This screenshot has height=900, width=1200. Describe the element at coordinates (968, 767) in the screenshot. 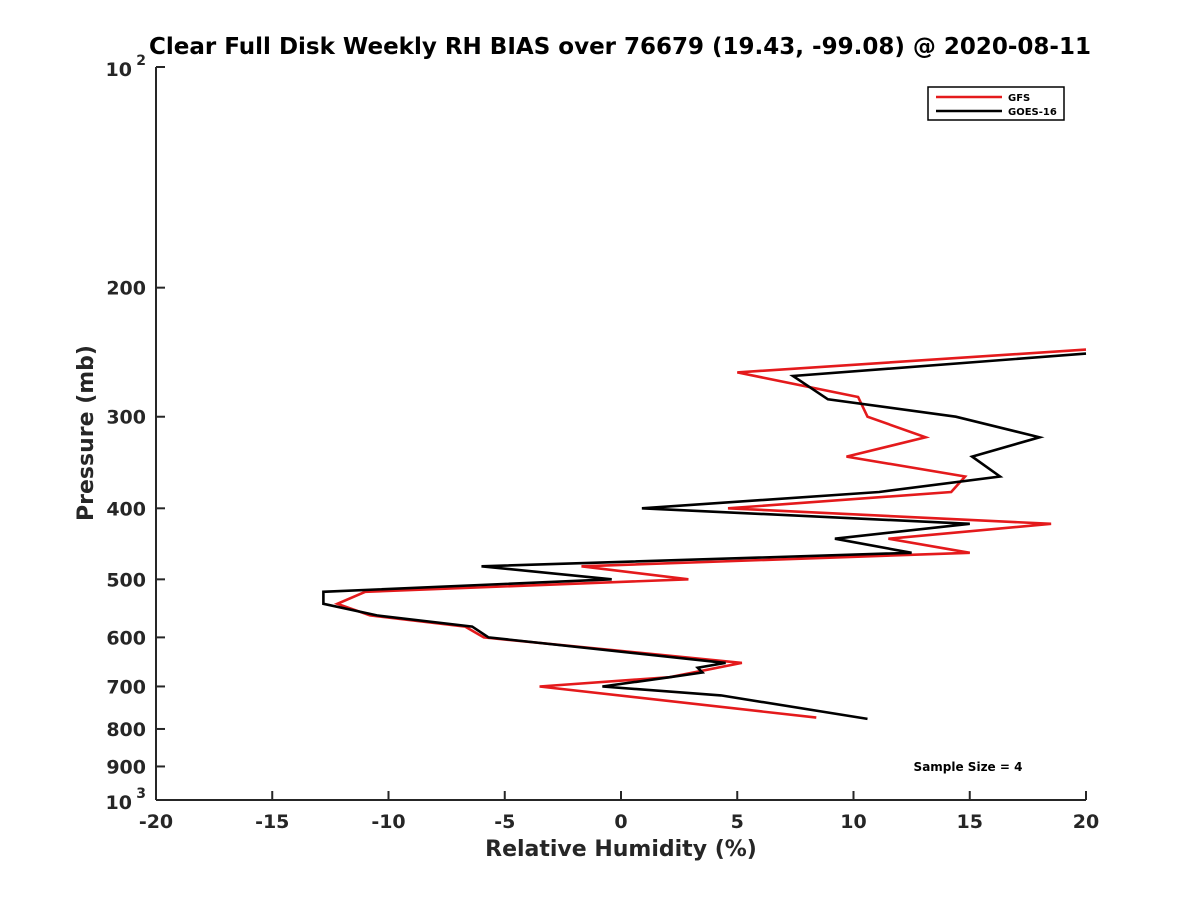

I see `sample-size-note: Sample Size = 4` at that location.